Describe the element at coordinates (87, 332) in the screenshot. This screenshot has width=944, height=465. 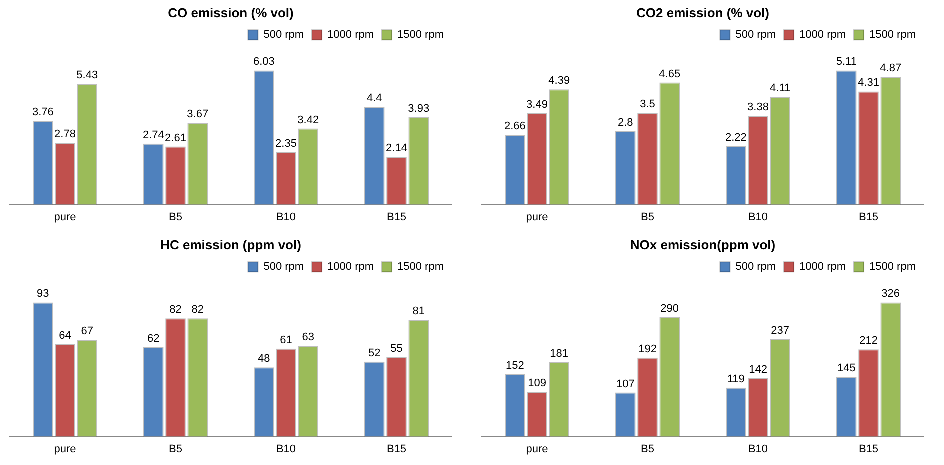
I see `data-label: 67` at that location.